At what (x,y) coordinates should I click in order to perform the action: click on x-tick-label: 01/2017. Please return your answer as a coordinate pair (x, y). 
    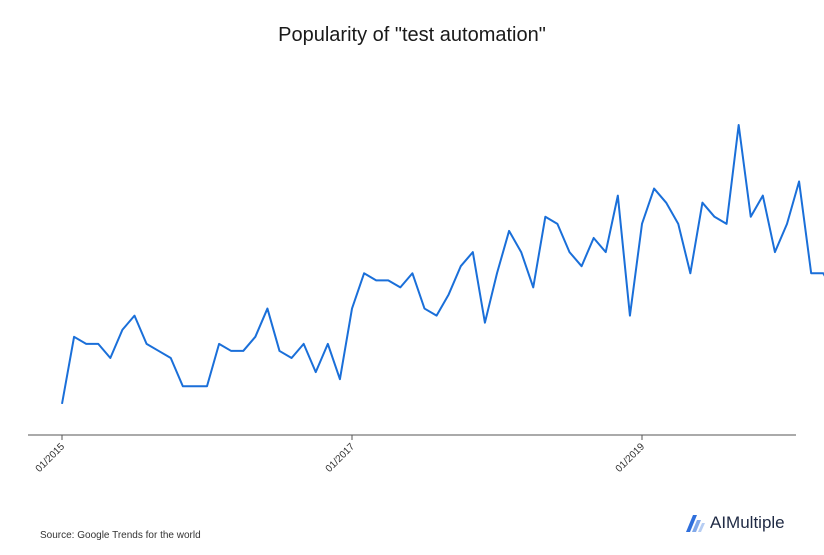
    Looking at the image, I should click on (341, 458).